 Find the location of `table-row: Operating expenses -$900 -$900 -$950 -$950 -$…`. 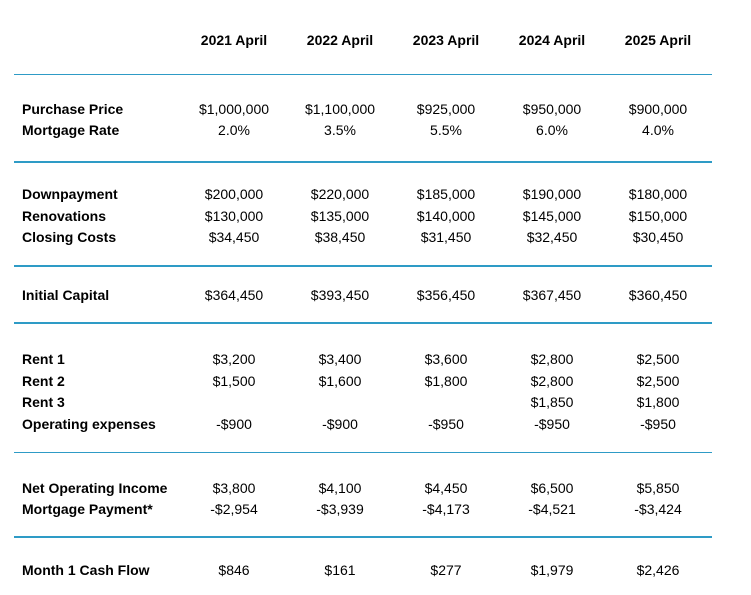

table-row: Operating expenses -$900 -$900 -$950 -$950 -$… is located at coordinates (363, 424).